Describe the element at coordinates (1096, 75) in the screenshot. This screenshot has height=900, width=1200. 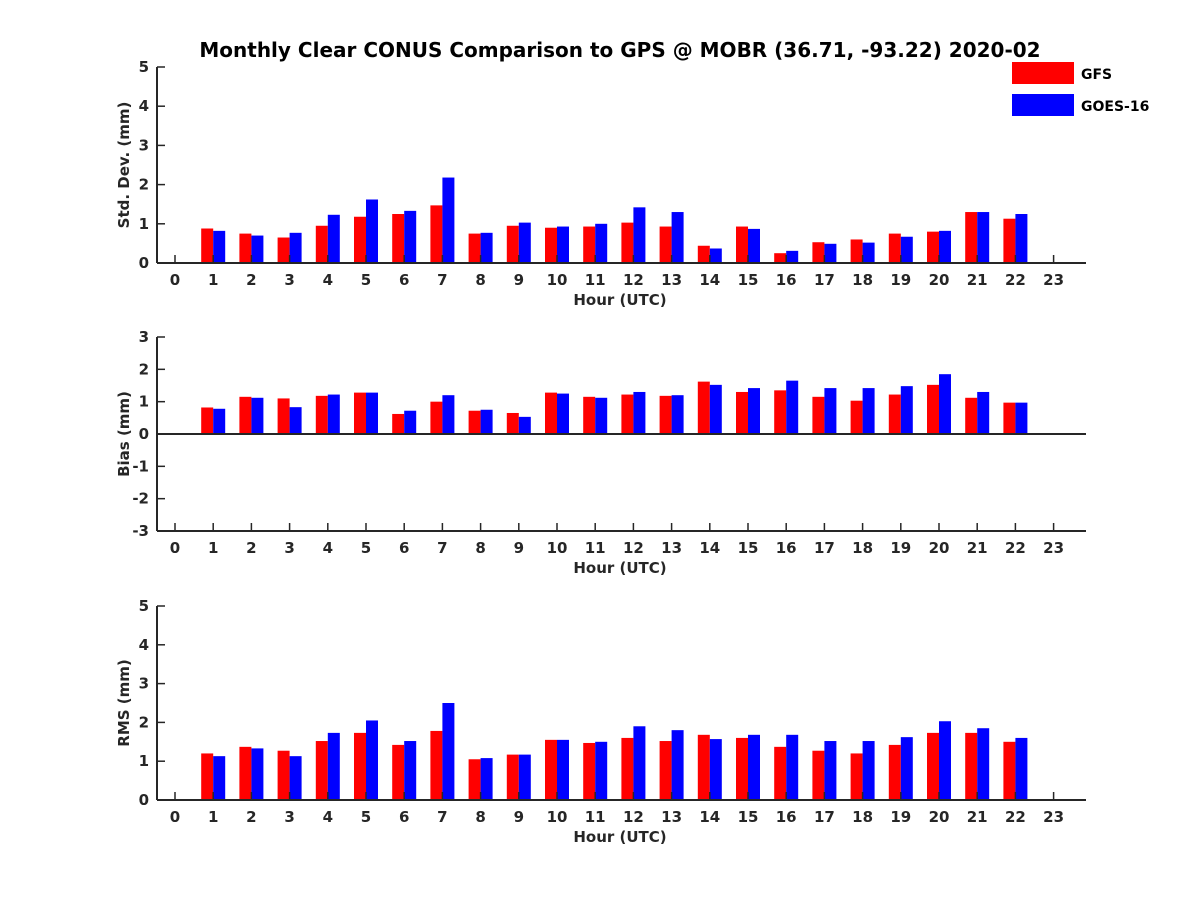
I see `legend-label: GFS` at that location.